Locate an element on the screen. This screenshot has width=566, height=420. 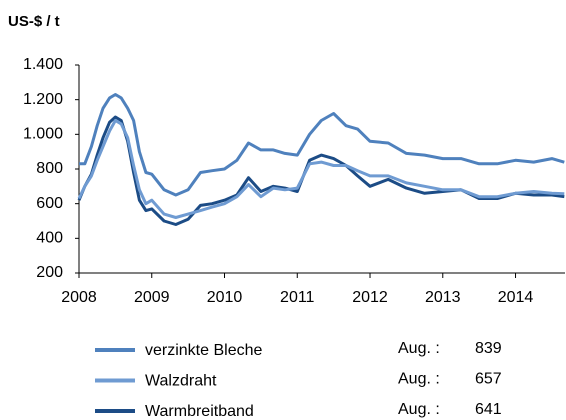
x-tick-label: 2013 is located at coordinates (443, 297).